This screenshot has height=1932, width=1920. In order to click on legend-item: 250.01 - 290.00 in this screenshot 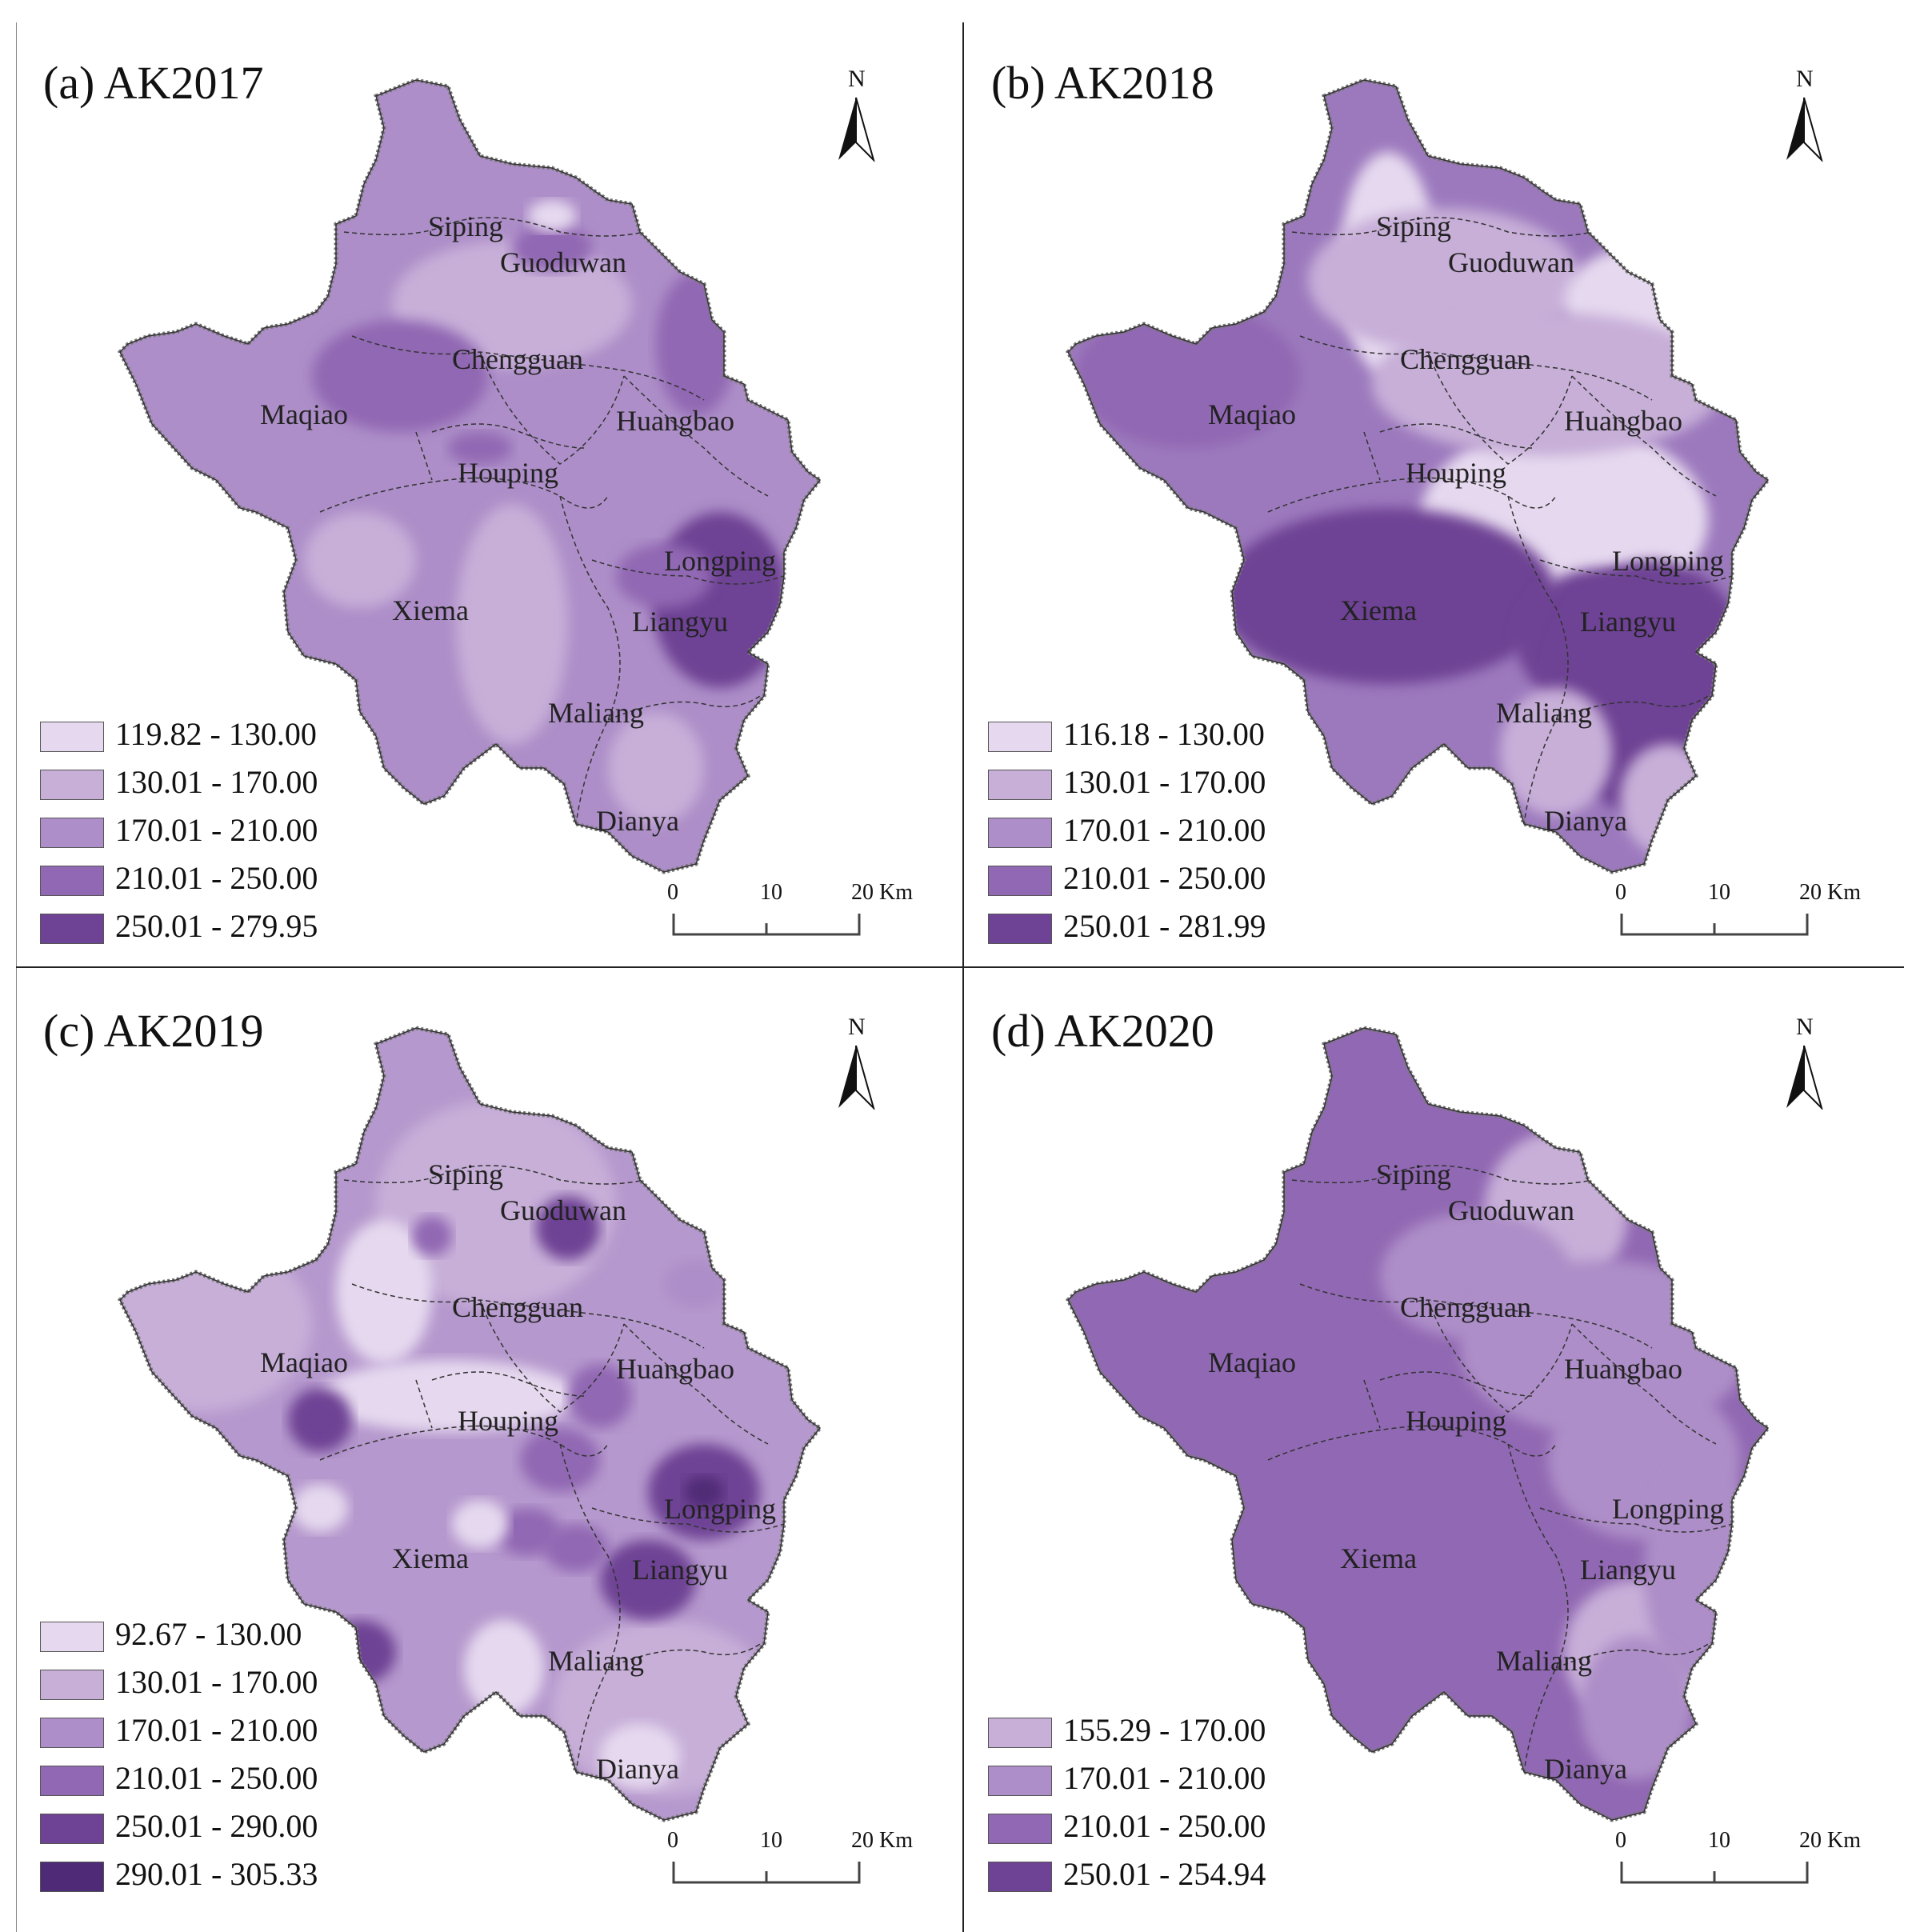, I will do `click(240, 1828)`.